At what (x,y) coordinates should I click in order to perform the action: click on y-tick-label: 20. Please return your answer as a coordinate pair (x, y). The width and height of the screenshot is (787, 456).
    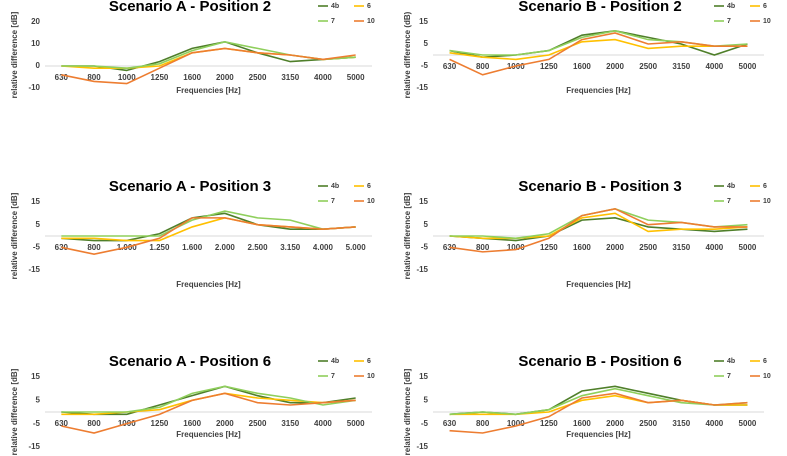
    Looking at the image, I should click on (35, 21).